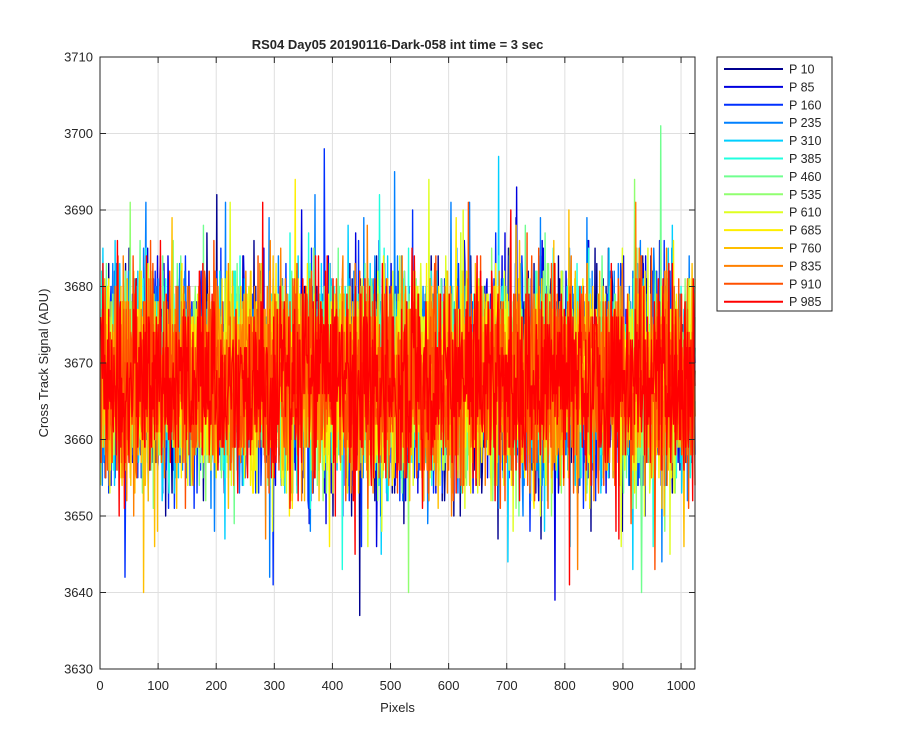 The image size is (900, 750). Describe the element at coordinates (805, 266) in the screenshot. I see `legend-label: P 835` at that location.